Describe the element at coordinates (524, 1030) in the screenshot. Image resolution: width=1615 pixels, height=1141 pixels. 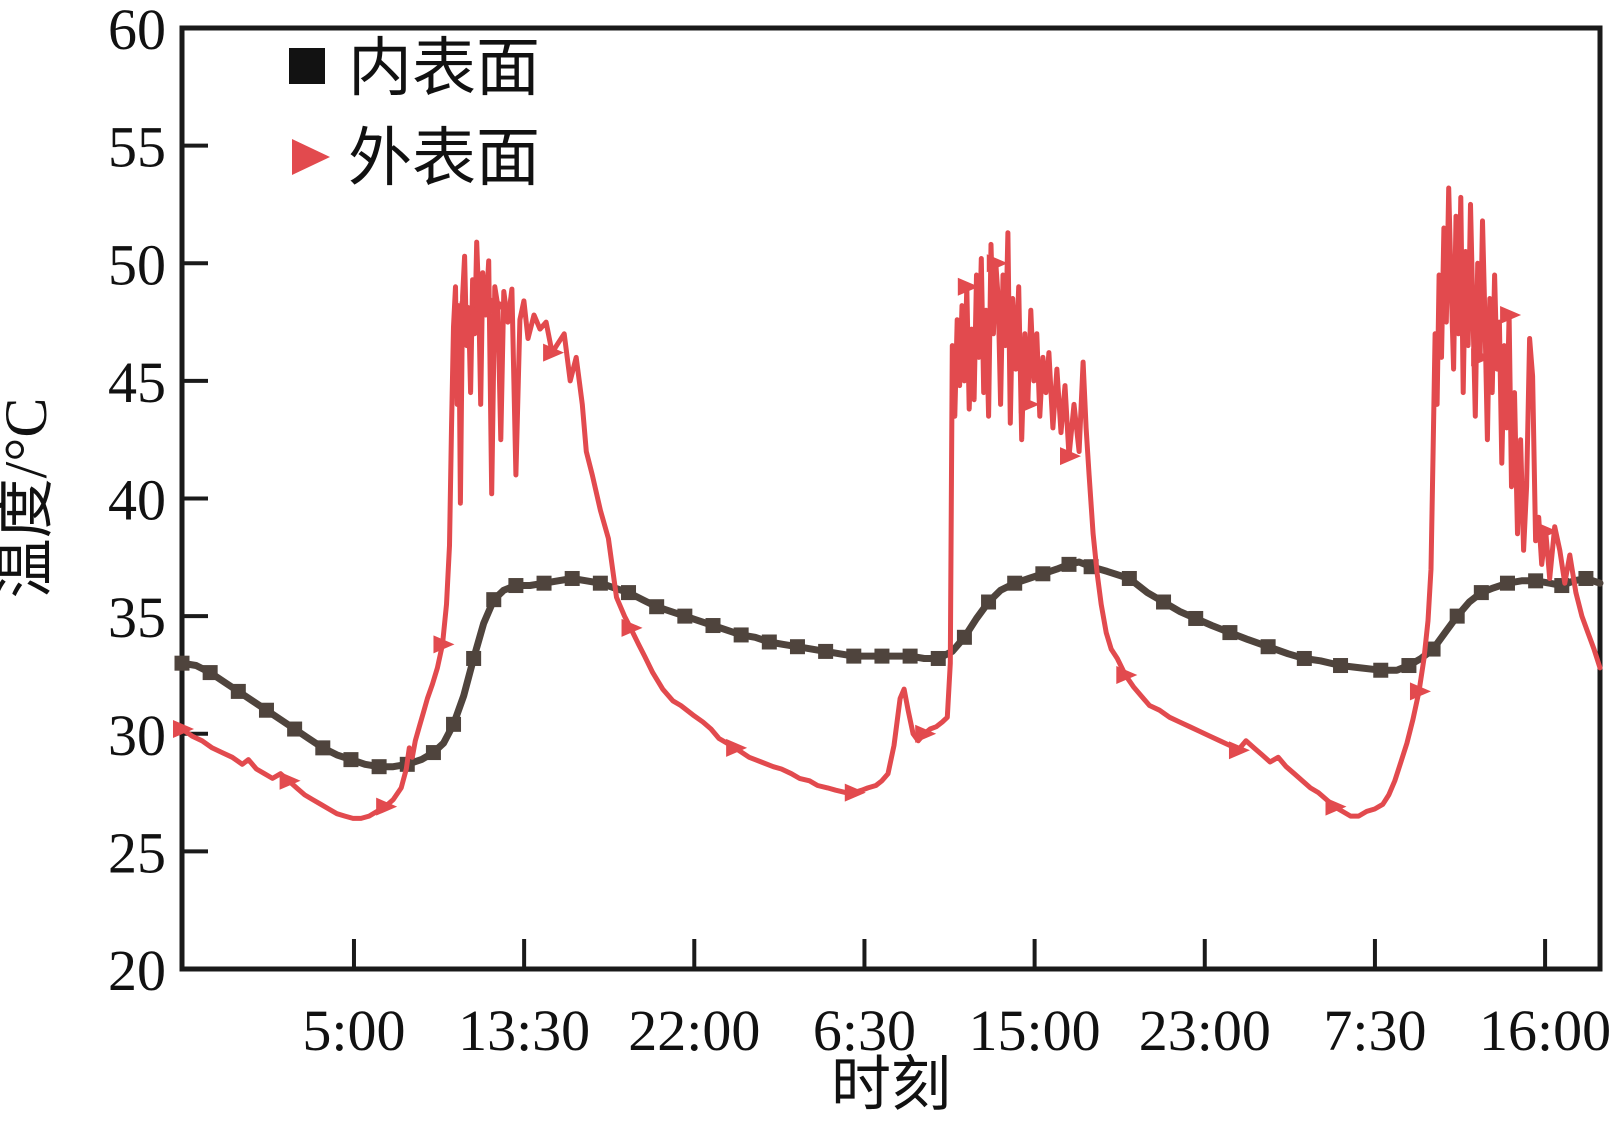
I see `x-tick-label: 13:30` at that location.